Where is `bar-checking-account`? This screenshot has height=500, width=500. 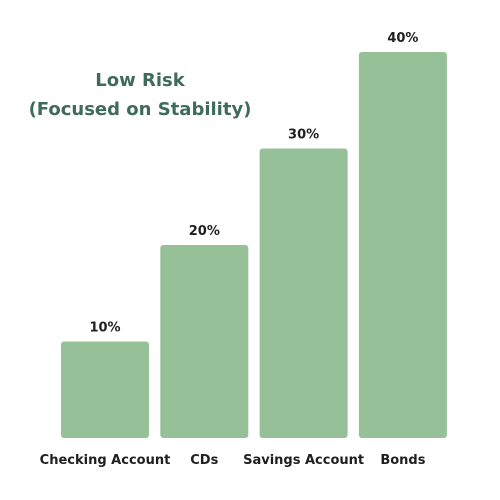
bar-checking-account is located at coordinates (105, 390).